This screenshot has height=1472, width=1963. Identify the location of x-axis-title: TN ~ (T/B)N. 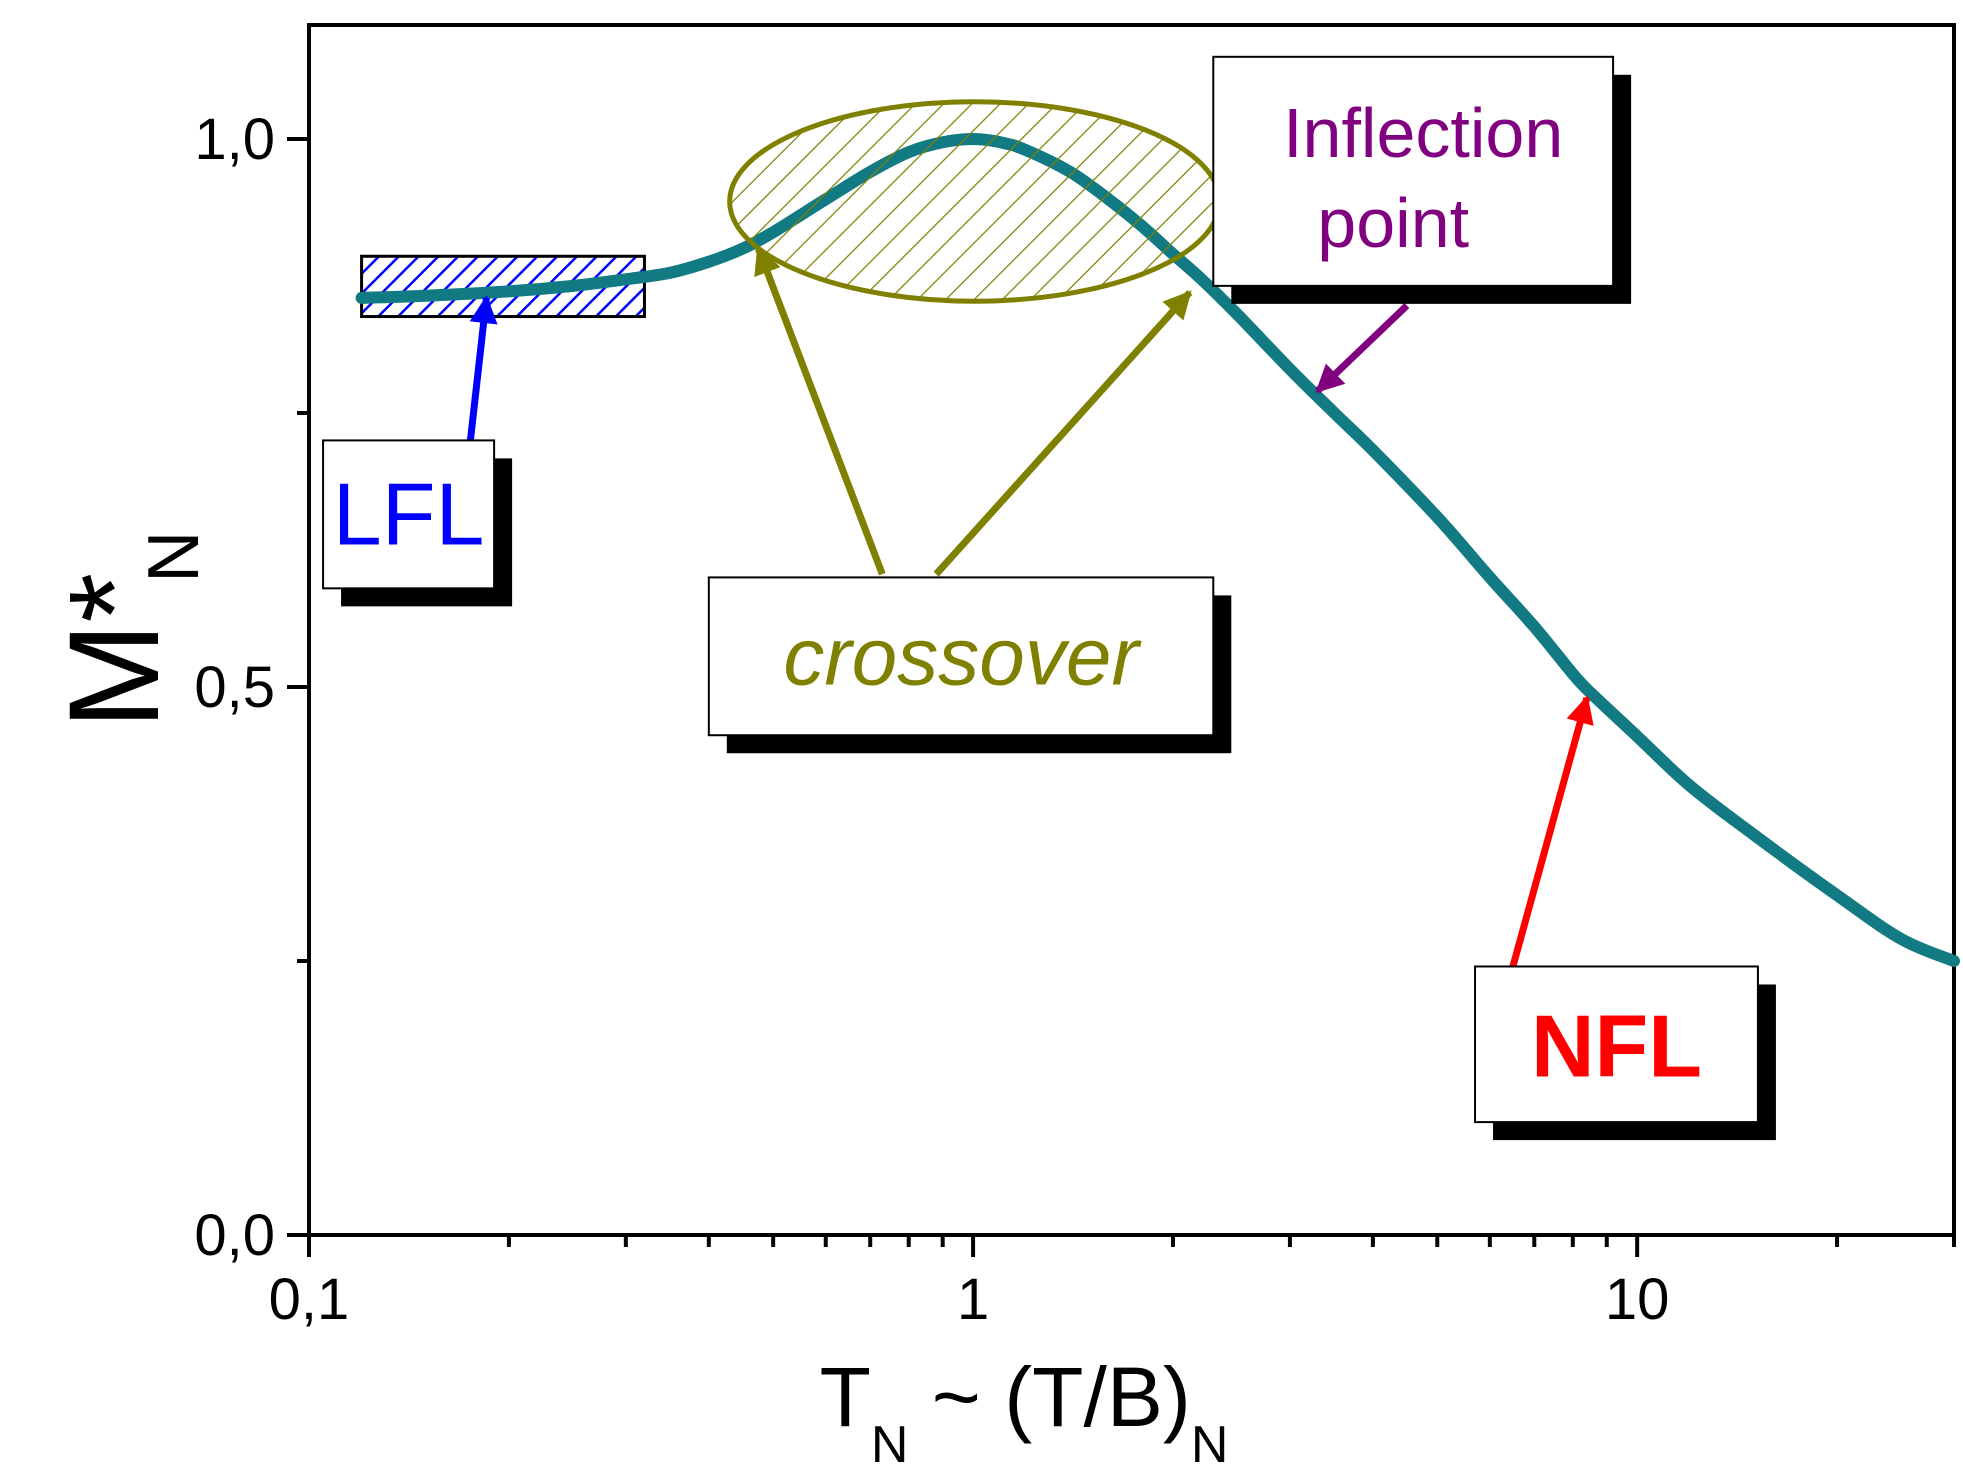
(1024, 1411).